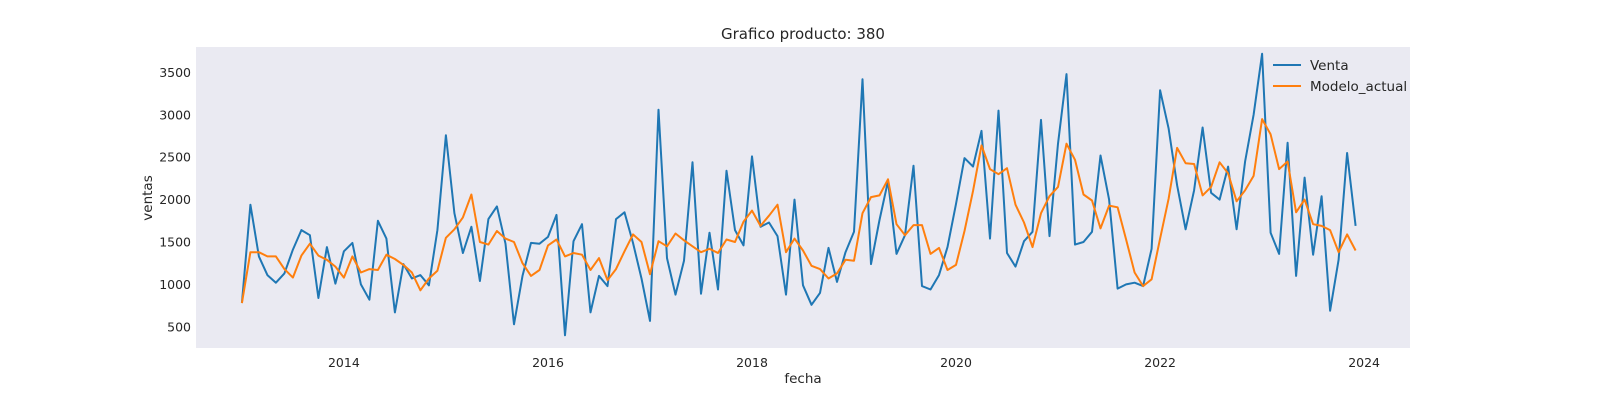 The height and width of the screenshot is (400, 1600). What do you see at coordinates (956, 362) in the screenshot?
I see `x-tick-label: 2020` at bounding box center [956, 362].